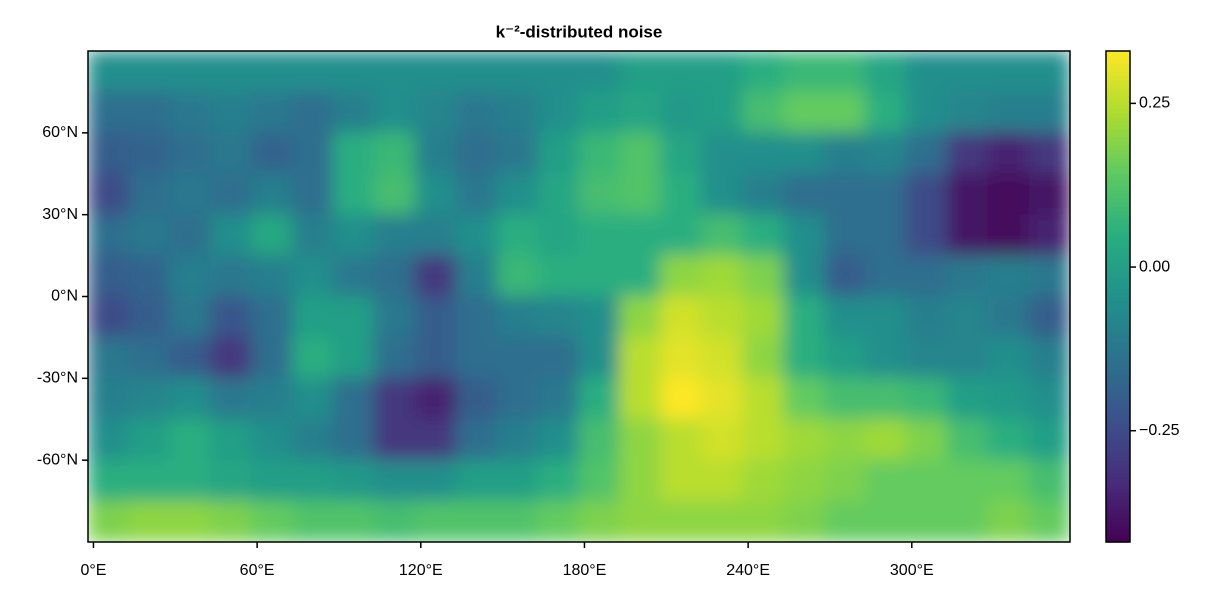  I want to click on colorbar-tick-label: 0.00, so click(1154, 266).